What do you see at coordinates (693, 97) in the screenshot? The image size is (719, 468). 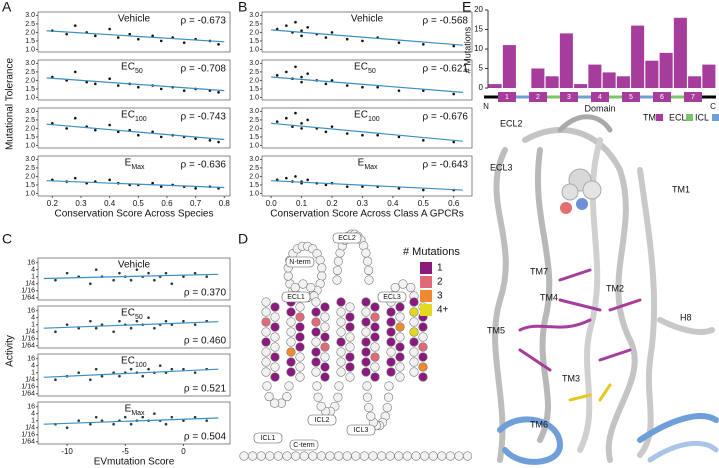 I see `tm-box` at bounding box center [693, 97].